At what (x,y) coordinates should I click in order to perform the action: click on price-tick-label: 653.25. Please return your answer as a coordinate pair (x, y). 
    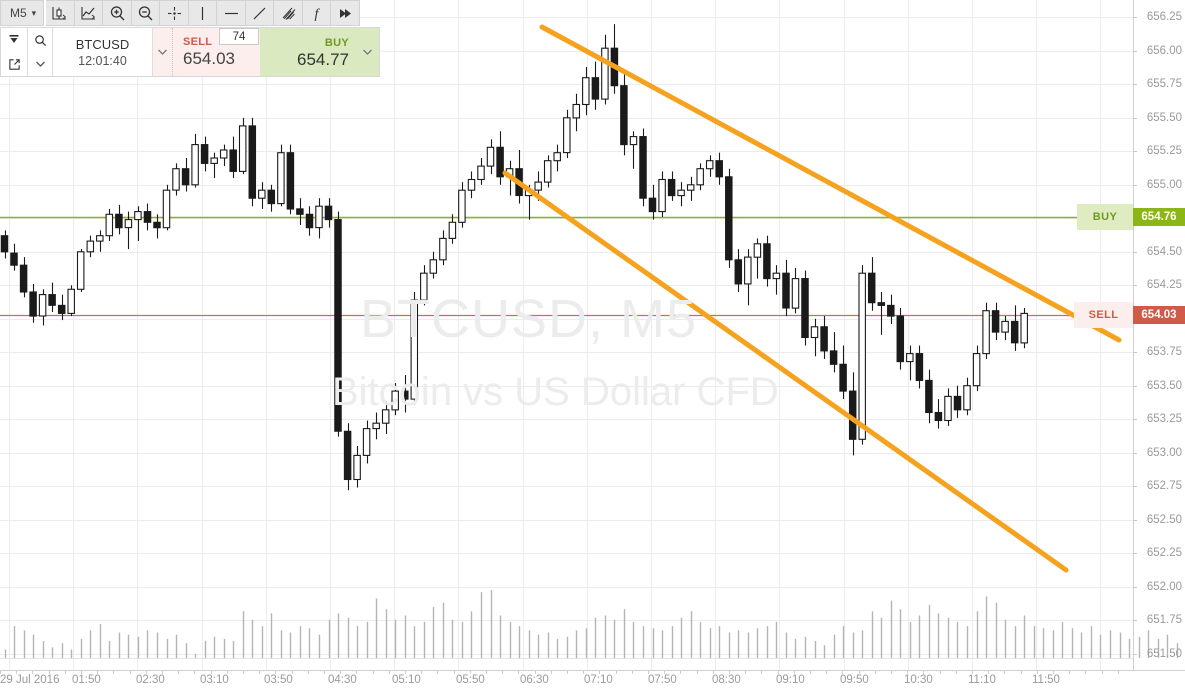
    Looking at the image, I should click on (1164, 419).